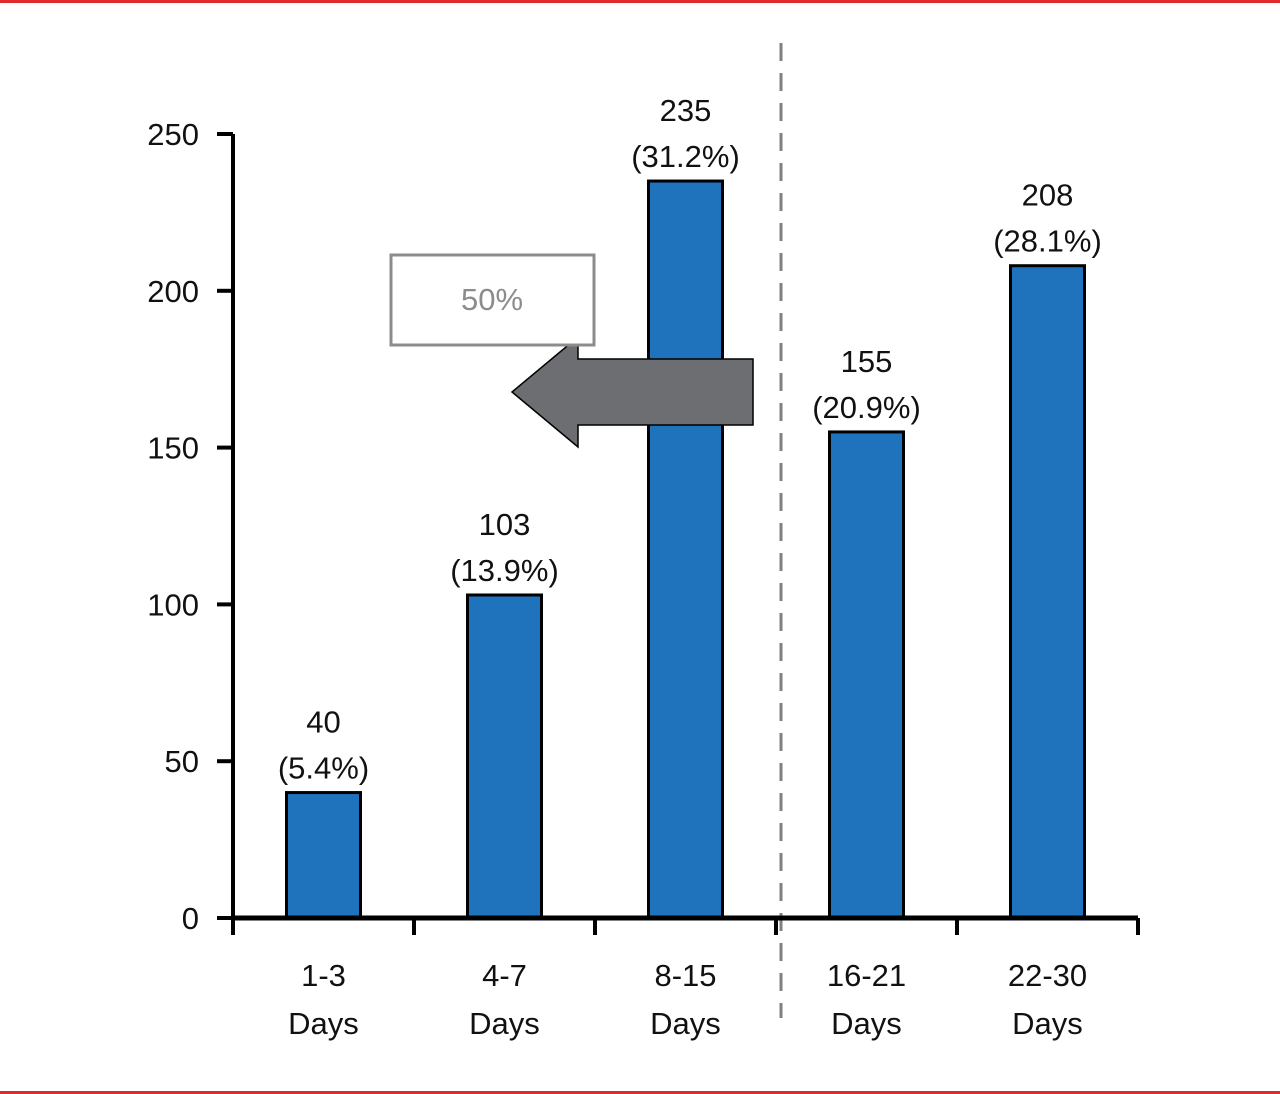  Describe the element at coordinates (173, 134) in the screenshot. I see `y-tick-label: 250` at that location.